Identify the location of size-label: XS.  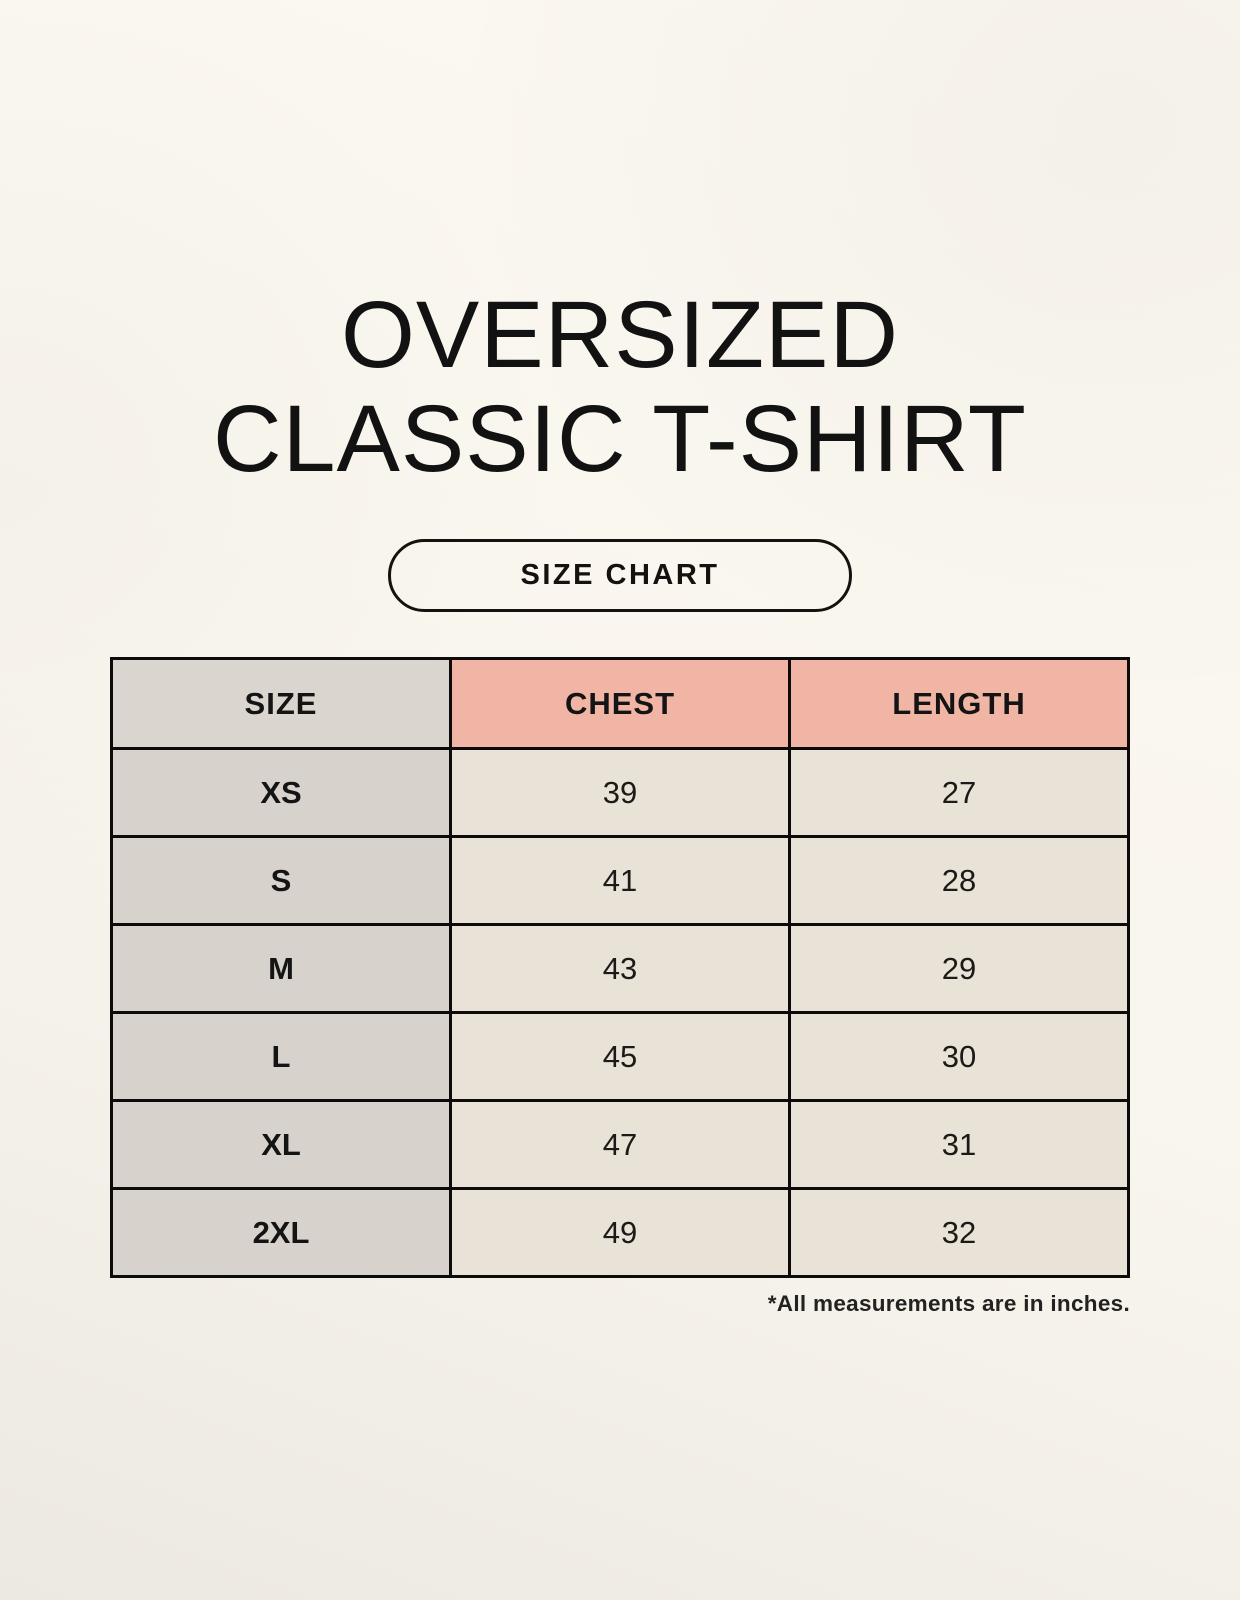
(281, 792).